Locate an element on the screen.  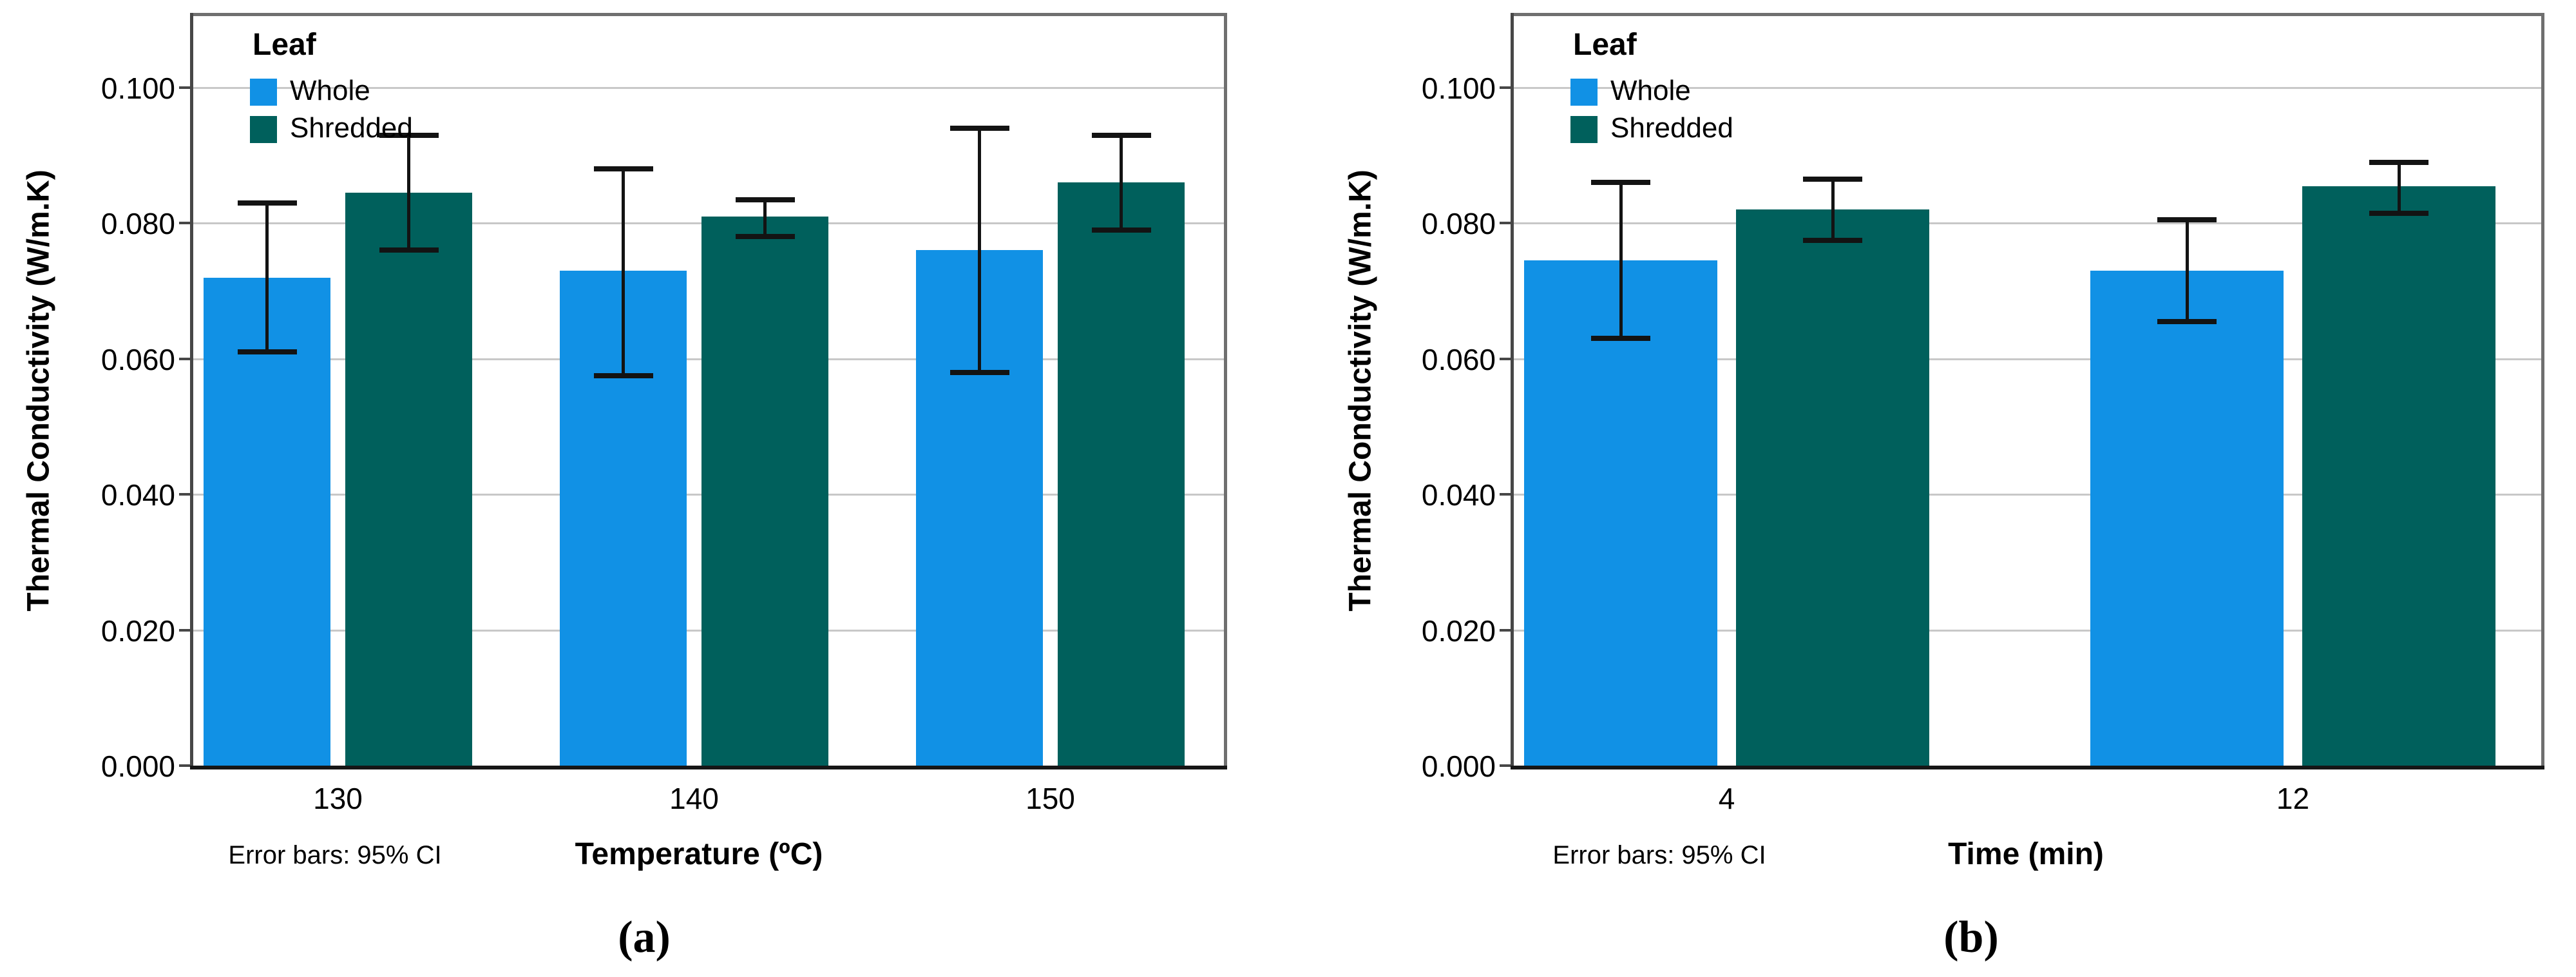
x-tick-label: 140 is located at coordinates (694, 798).